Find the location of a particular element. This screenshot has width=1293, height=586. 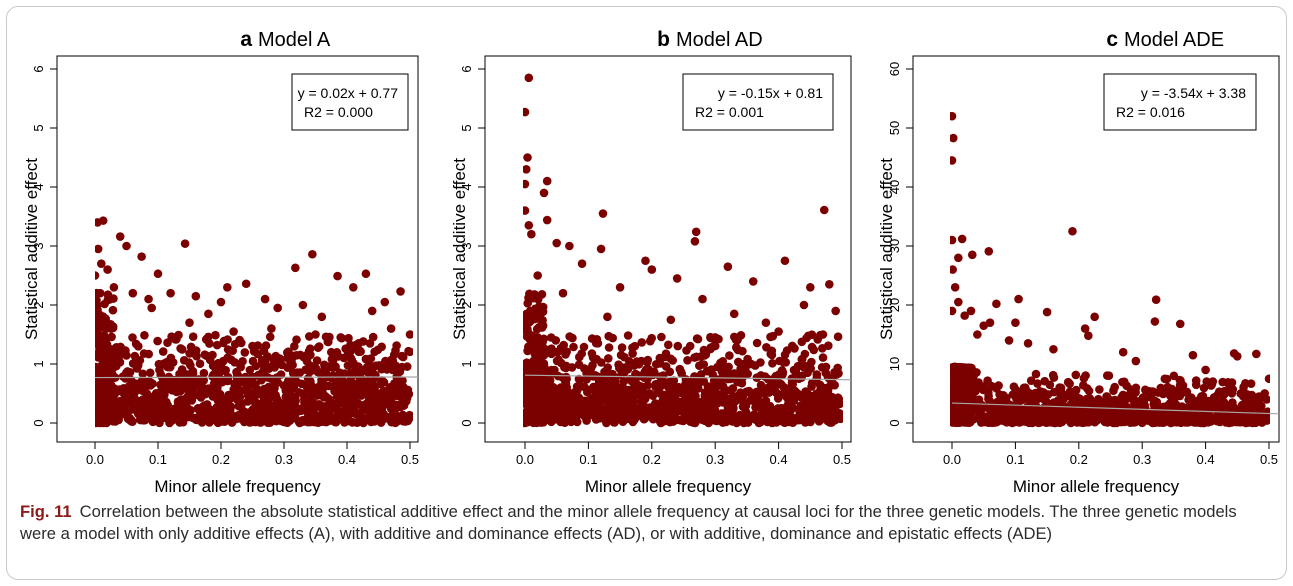

panel-title: Model A is located at coordinates (294, 40).